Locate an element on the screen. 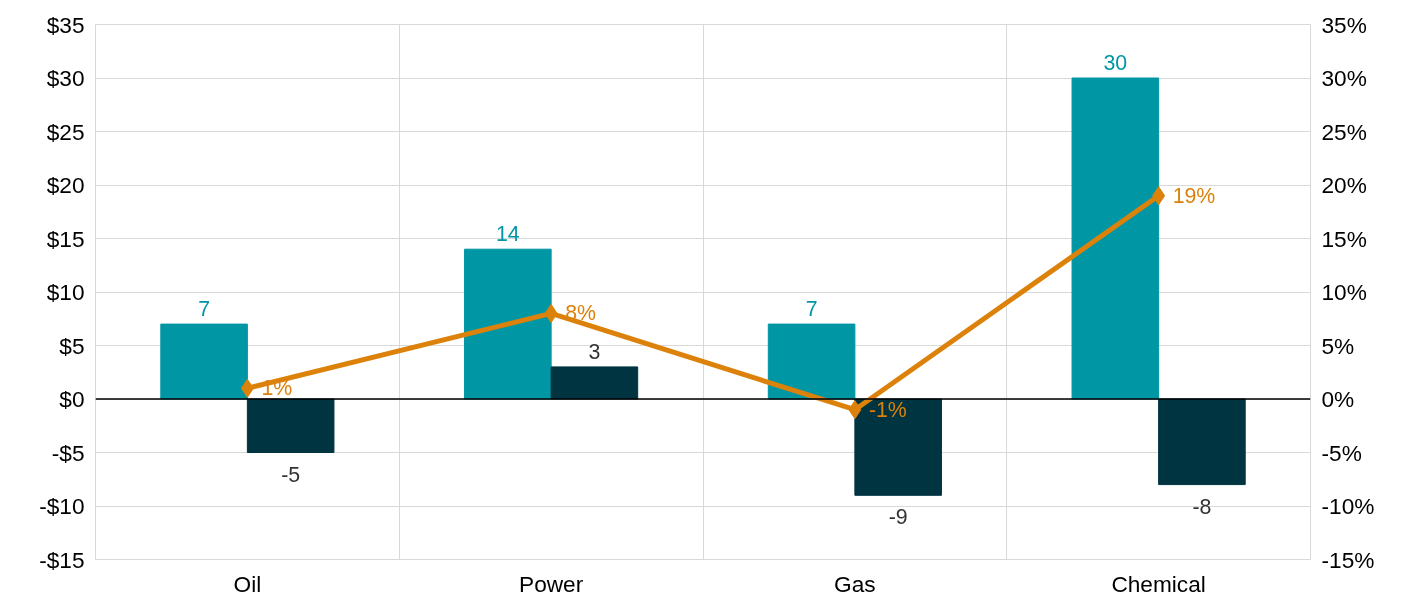 This screenshot has width=1405, height=609. y-tick-label: -$15 is located at coordinates (62, 559).